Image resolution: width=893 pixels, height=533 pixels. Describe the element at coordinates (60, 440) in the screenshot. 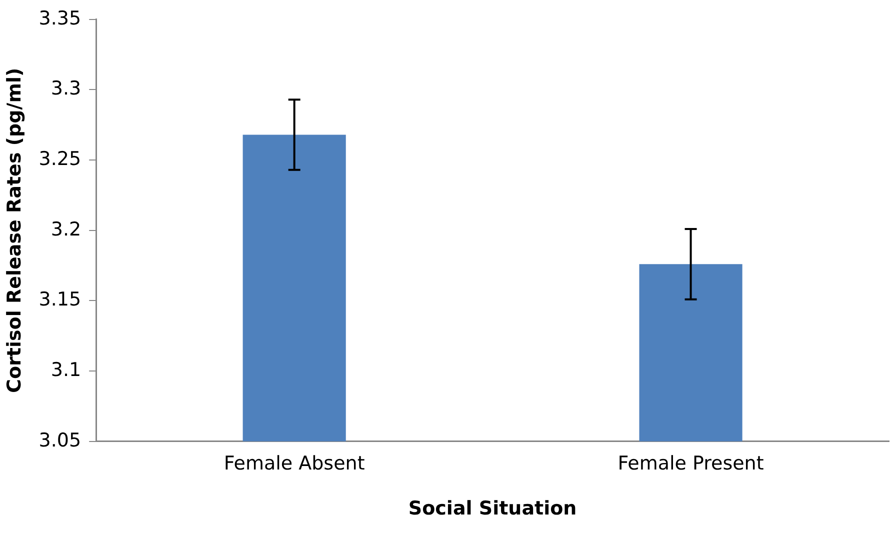

I see `y-tick-label: 3.05` at that location.